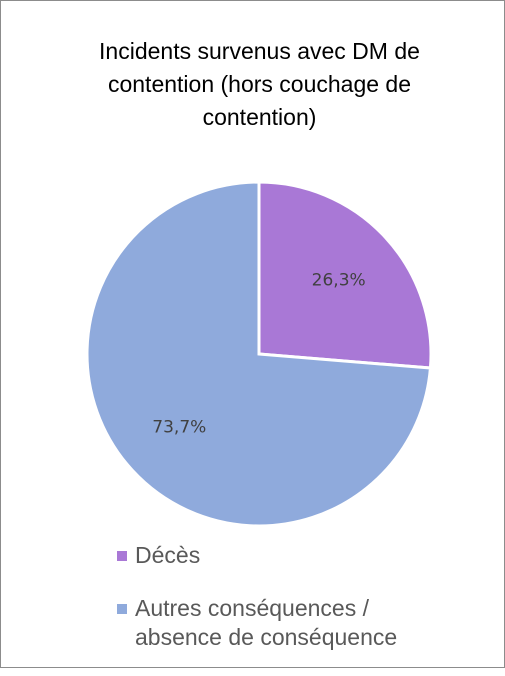 This screenshot has height=676, width=505. I want to click on chart-title-line-2: contention (hors couchage de, so click(259, 84).